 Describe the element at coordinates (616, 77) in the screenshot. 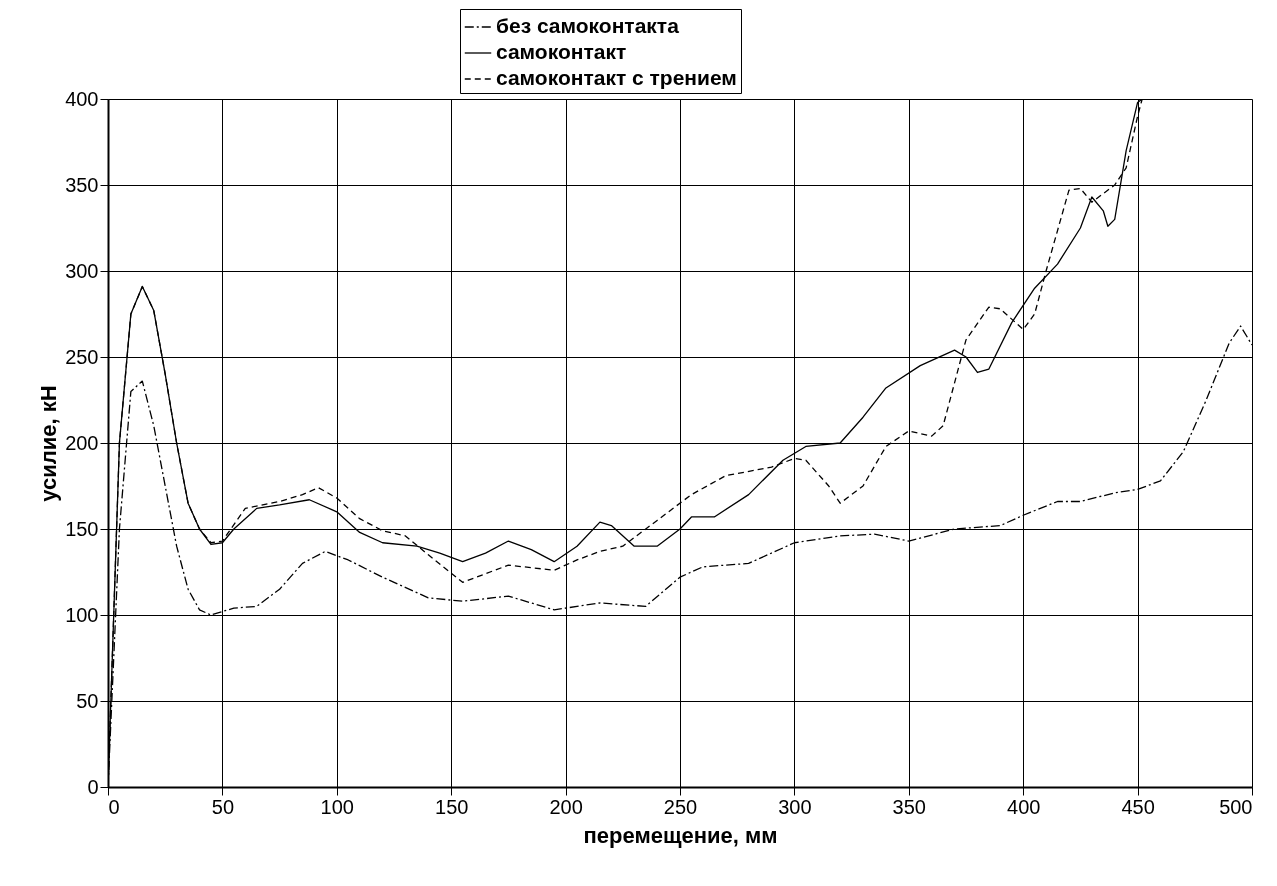

I see `legend-label: самоконтакт с трением` at that location.